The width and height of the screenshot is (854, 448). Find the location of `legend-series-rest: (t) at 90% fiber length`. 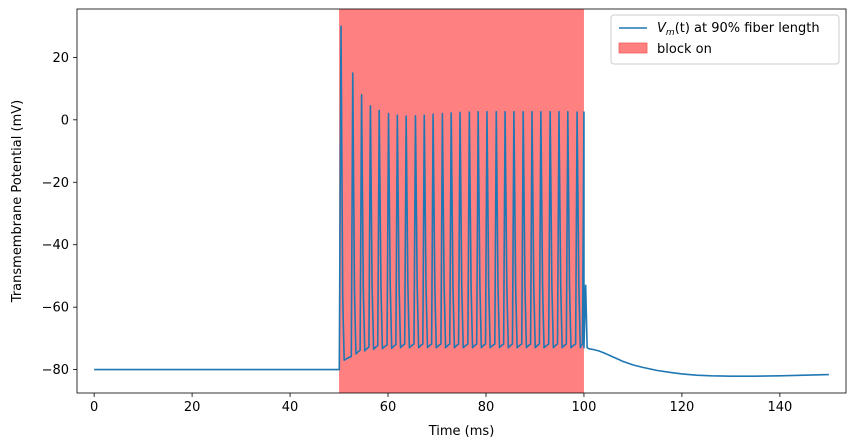

legend-series-rest: (t) at 90% fiber length is located at coordinates (747, 28).